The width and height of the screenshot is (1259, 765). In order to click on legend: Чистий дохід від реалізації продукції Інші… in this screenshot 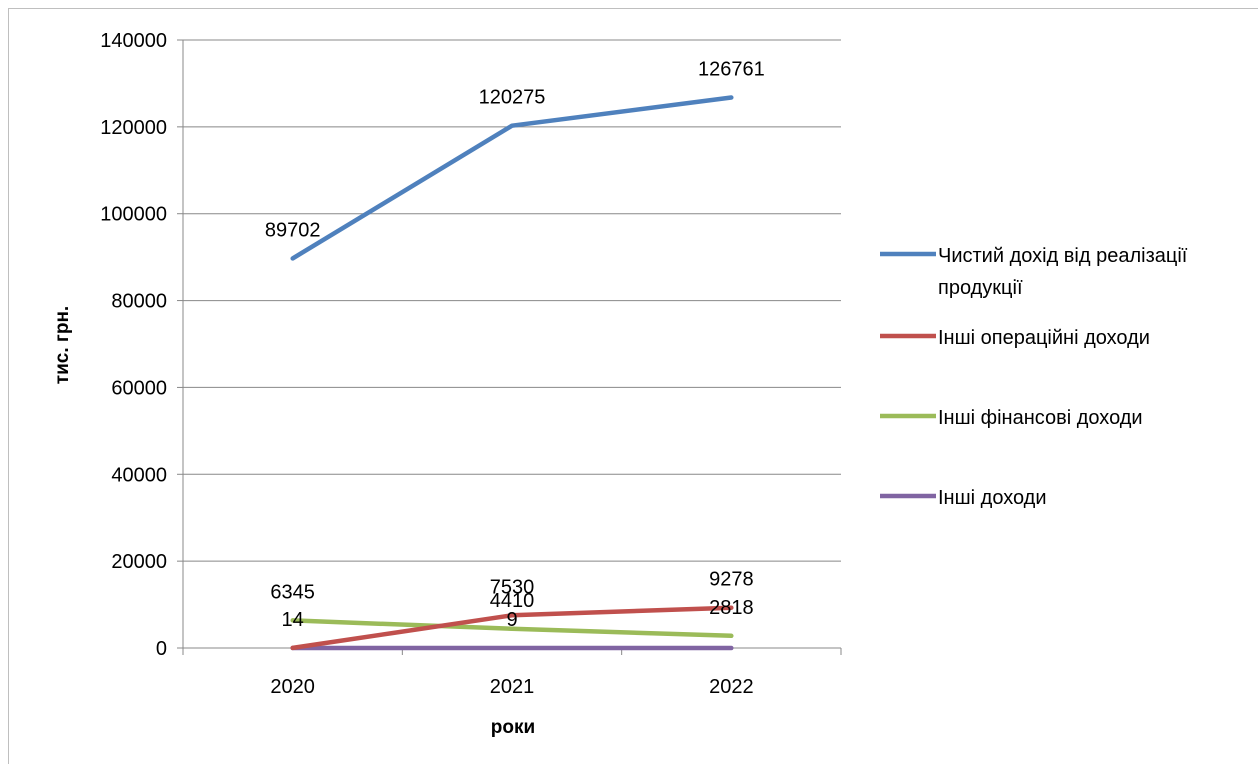, I will do `click(1034, 377)`.